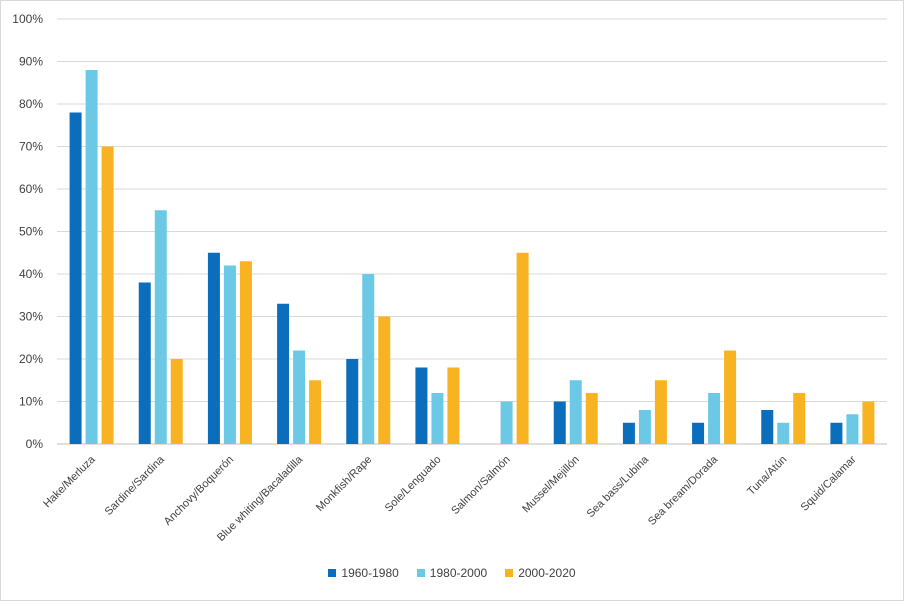  What do you see at coordinates (35, 444) in the screenshot?
I see `y-tick-label: 0%` at bounding box center [35, 444].